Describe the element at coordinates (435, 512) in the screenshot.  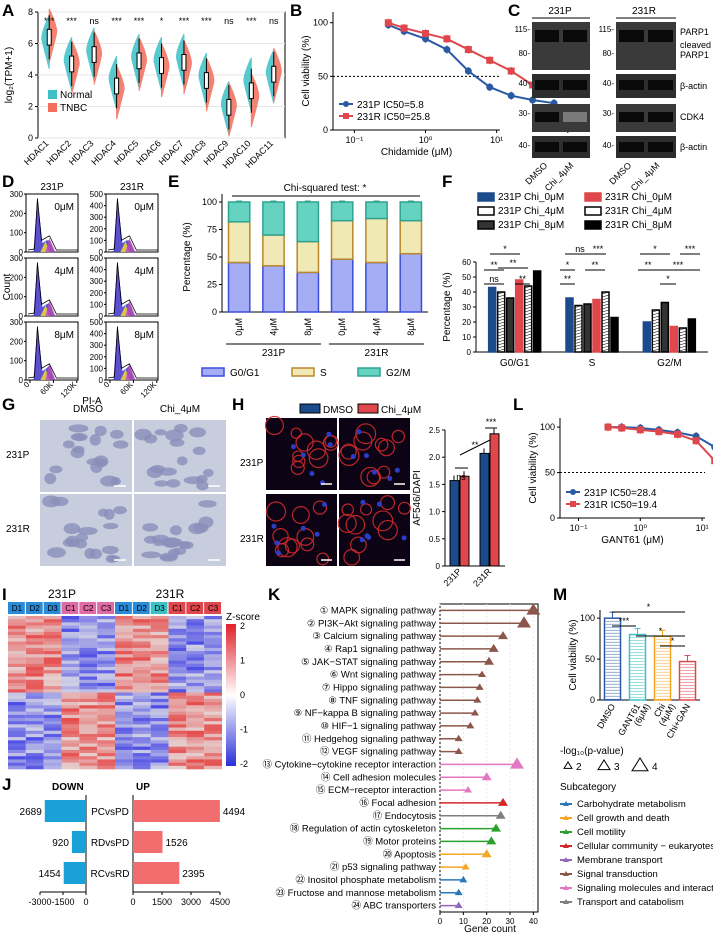
I see `y-tick-label: 1.0` at that location.